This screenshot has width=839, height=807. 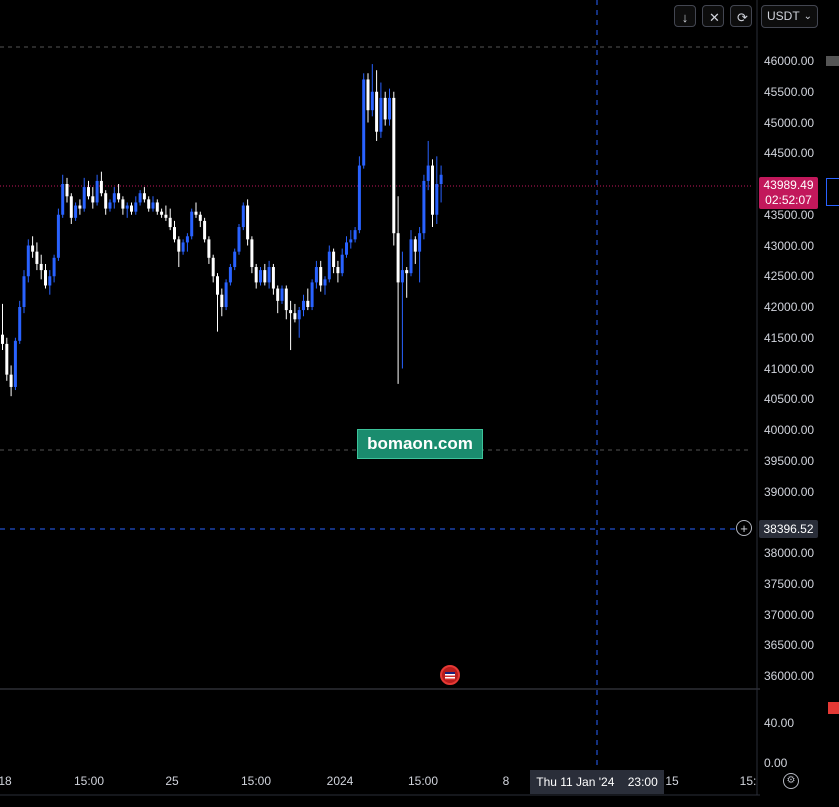 What do you see at coordinates (791, 781) in the screenshot?
I see `gear-icon: ⚙` at bounding box center [791, 781].